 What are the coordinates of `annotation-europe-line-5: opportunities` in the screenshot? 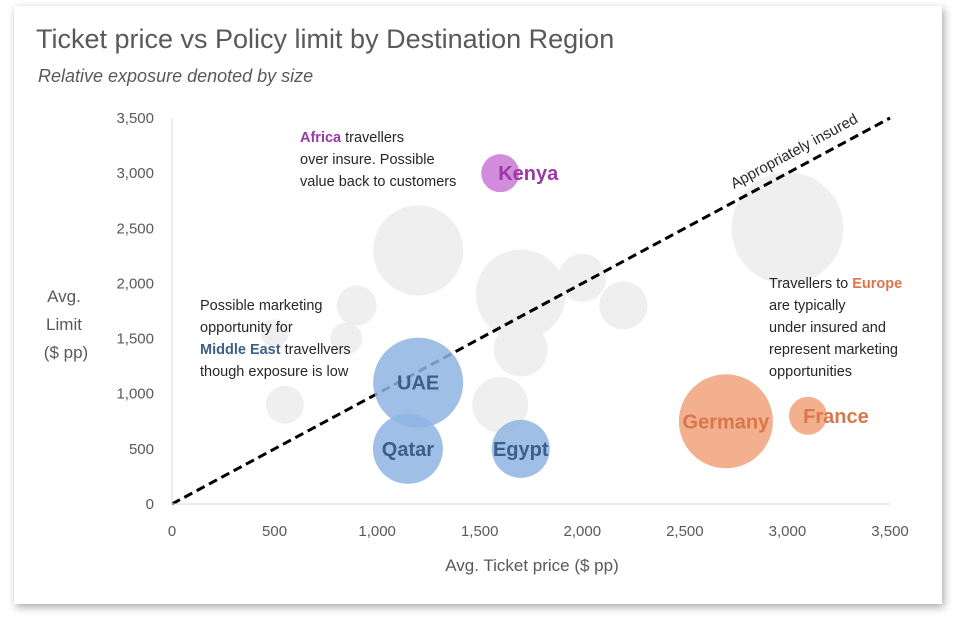 It's located at (810, 372).